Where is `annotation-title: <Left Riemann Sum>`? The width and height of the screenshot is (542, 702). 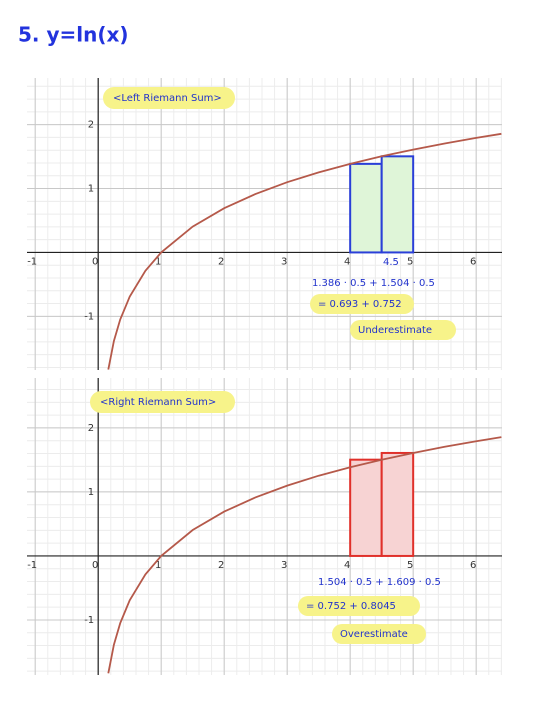 annotation-title: <Left Riemann Sum> is located at coordinates (167, 98).